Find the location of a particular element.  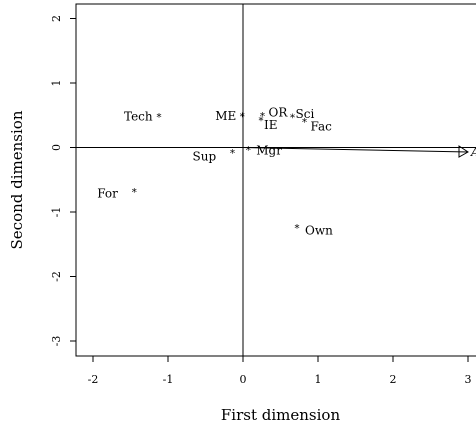

point-sup: * Sup is located at coordinates (214, 156).